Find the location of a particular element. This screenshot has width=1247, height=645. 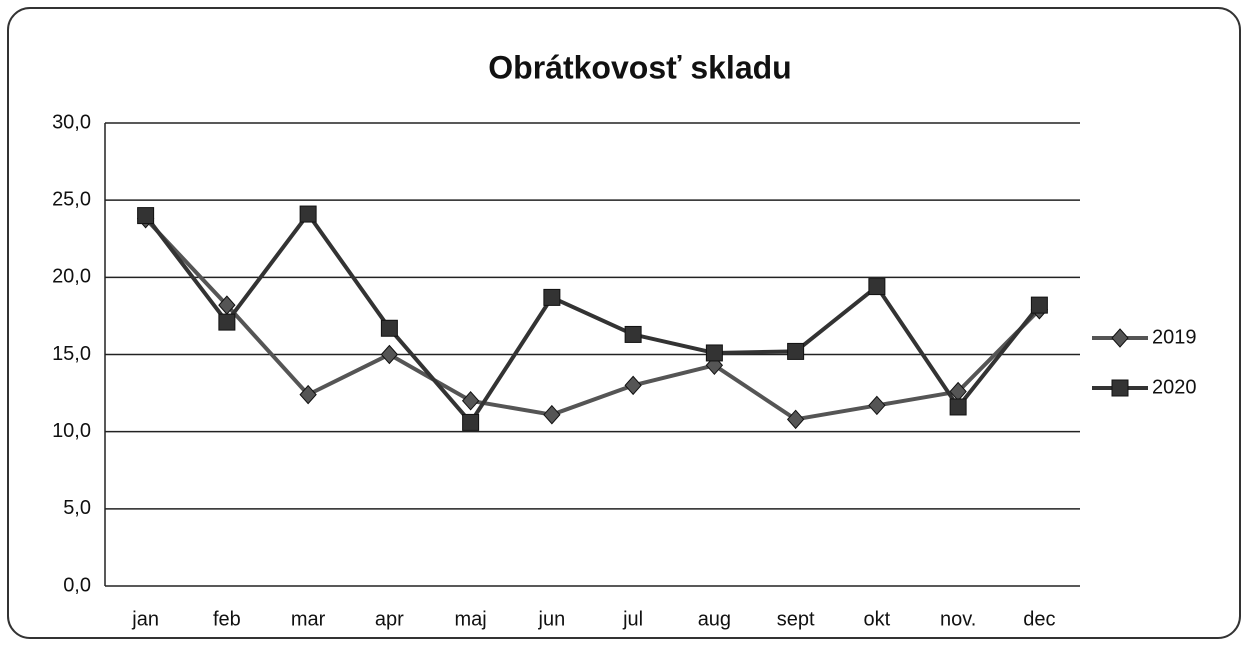

y-tick-label: 5,0 is located at coordinates (77, 508).